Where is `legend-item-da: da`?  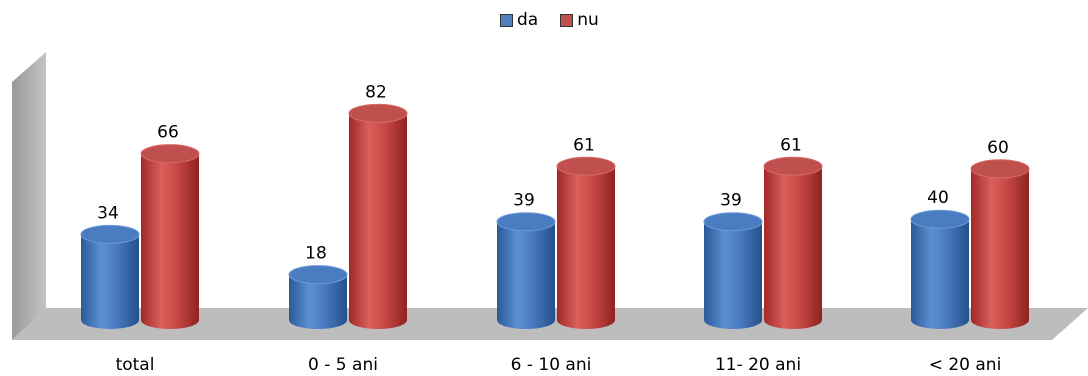
legend-item-da: da is located at coordinates (519, 20).